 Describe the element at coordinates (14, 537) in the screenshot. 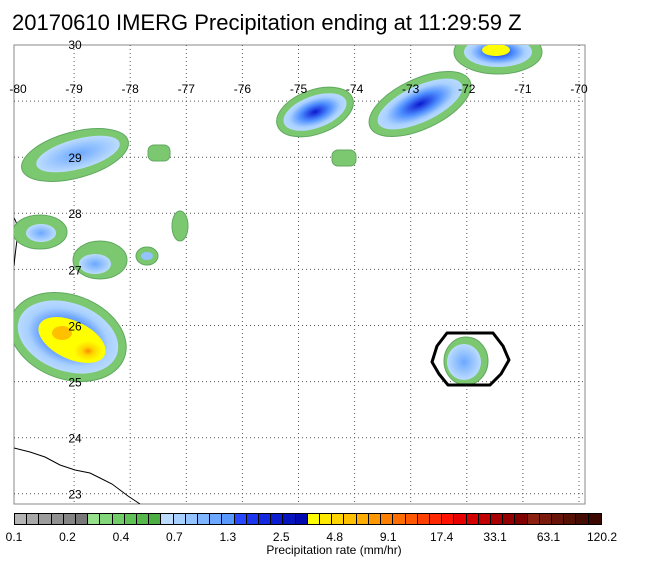

I see `colorbar-tick-label: 0.1` at that location.